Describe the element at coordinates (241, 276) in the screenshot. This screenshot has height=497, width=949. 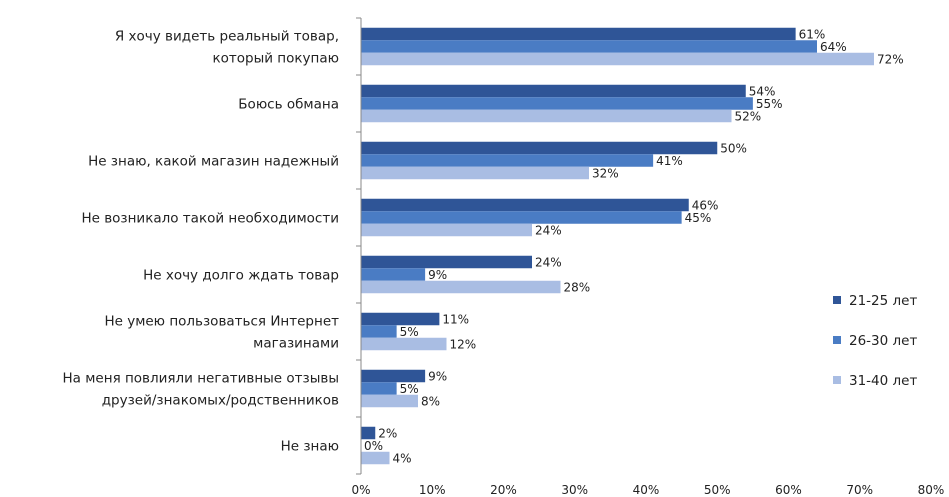
I see `category-label: Не хочу долго ждать товар` at that location.